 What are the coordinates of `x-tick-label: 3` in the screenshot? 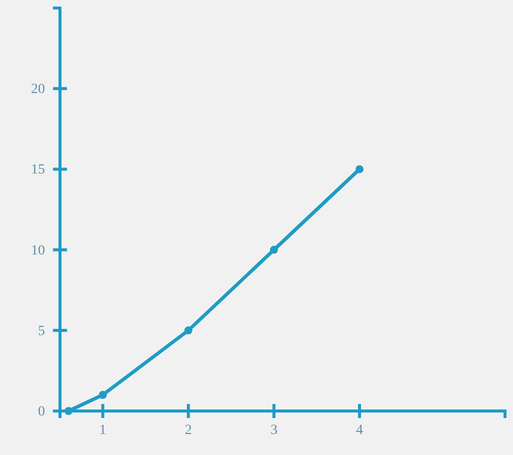 It's located at (274, 430).